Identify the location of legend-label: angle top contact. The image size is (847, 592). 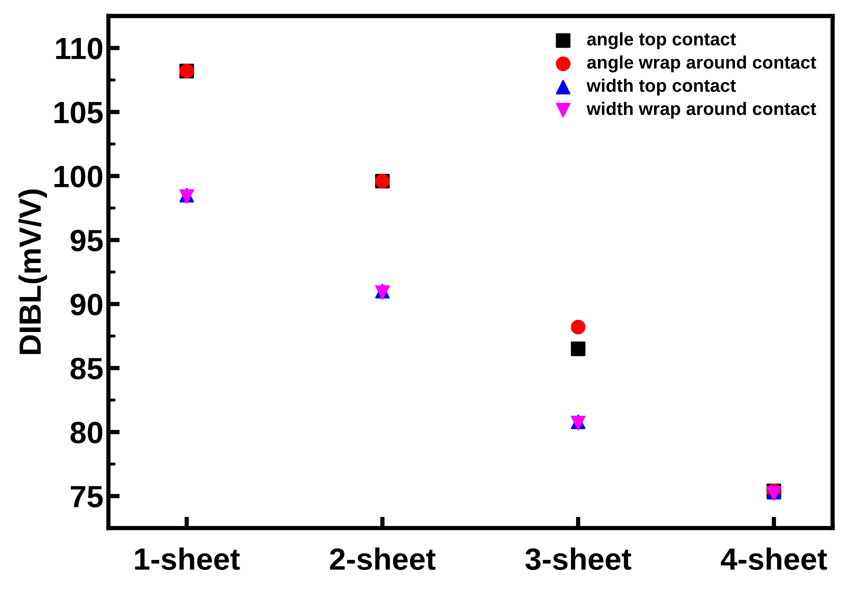
(661, 41).